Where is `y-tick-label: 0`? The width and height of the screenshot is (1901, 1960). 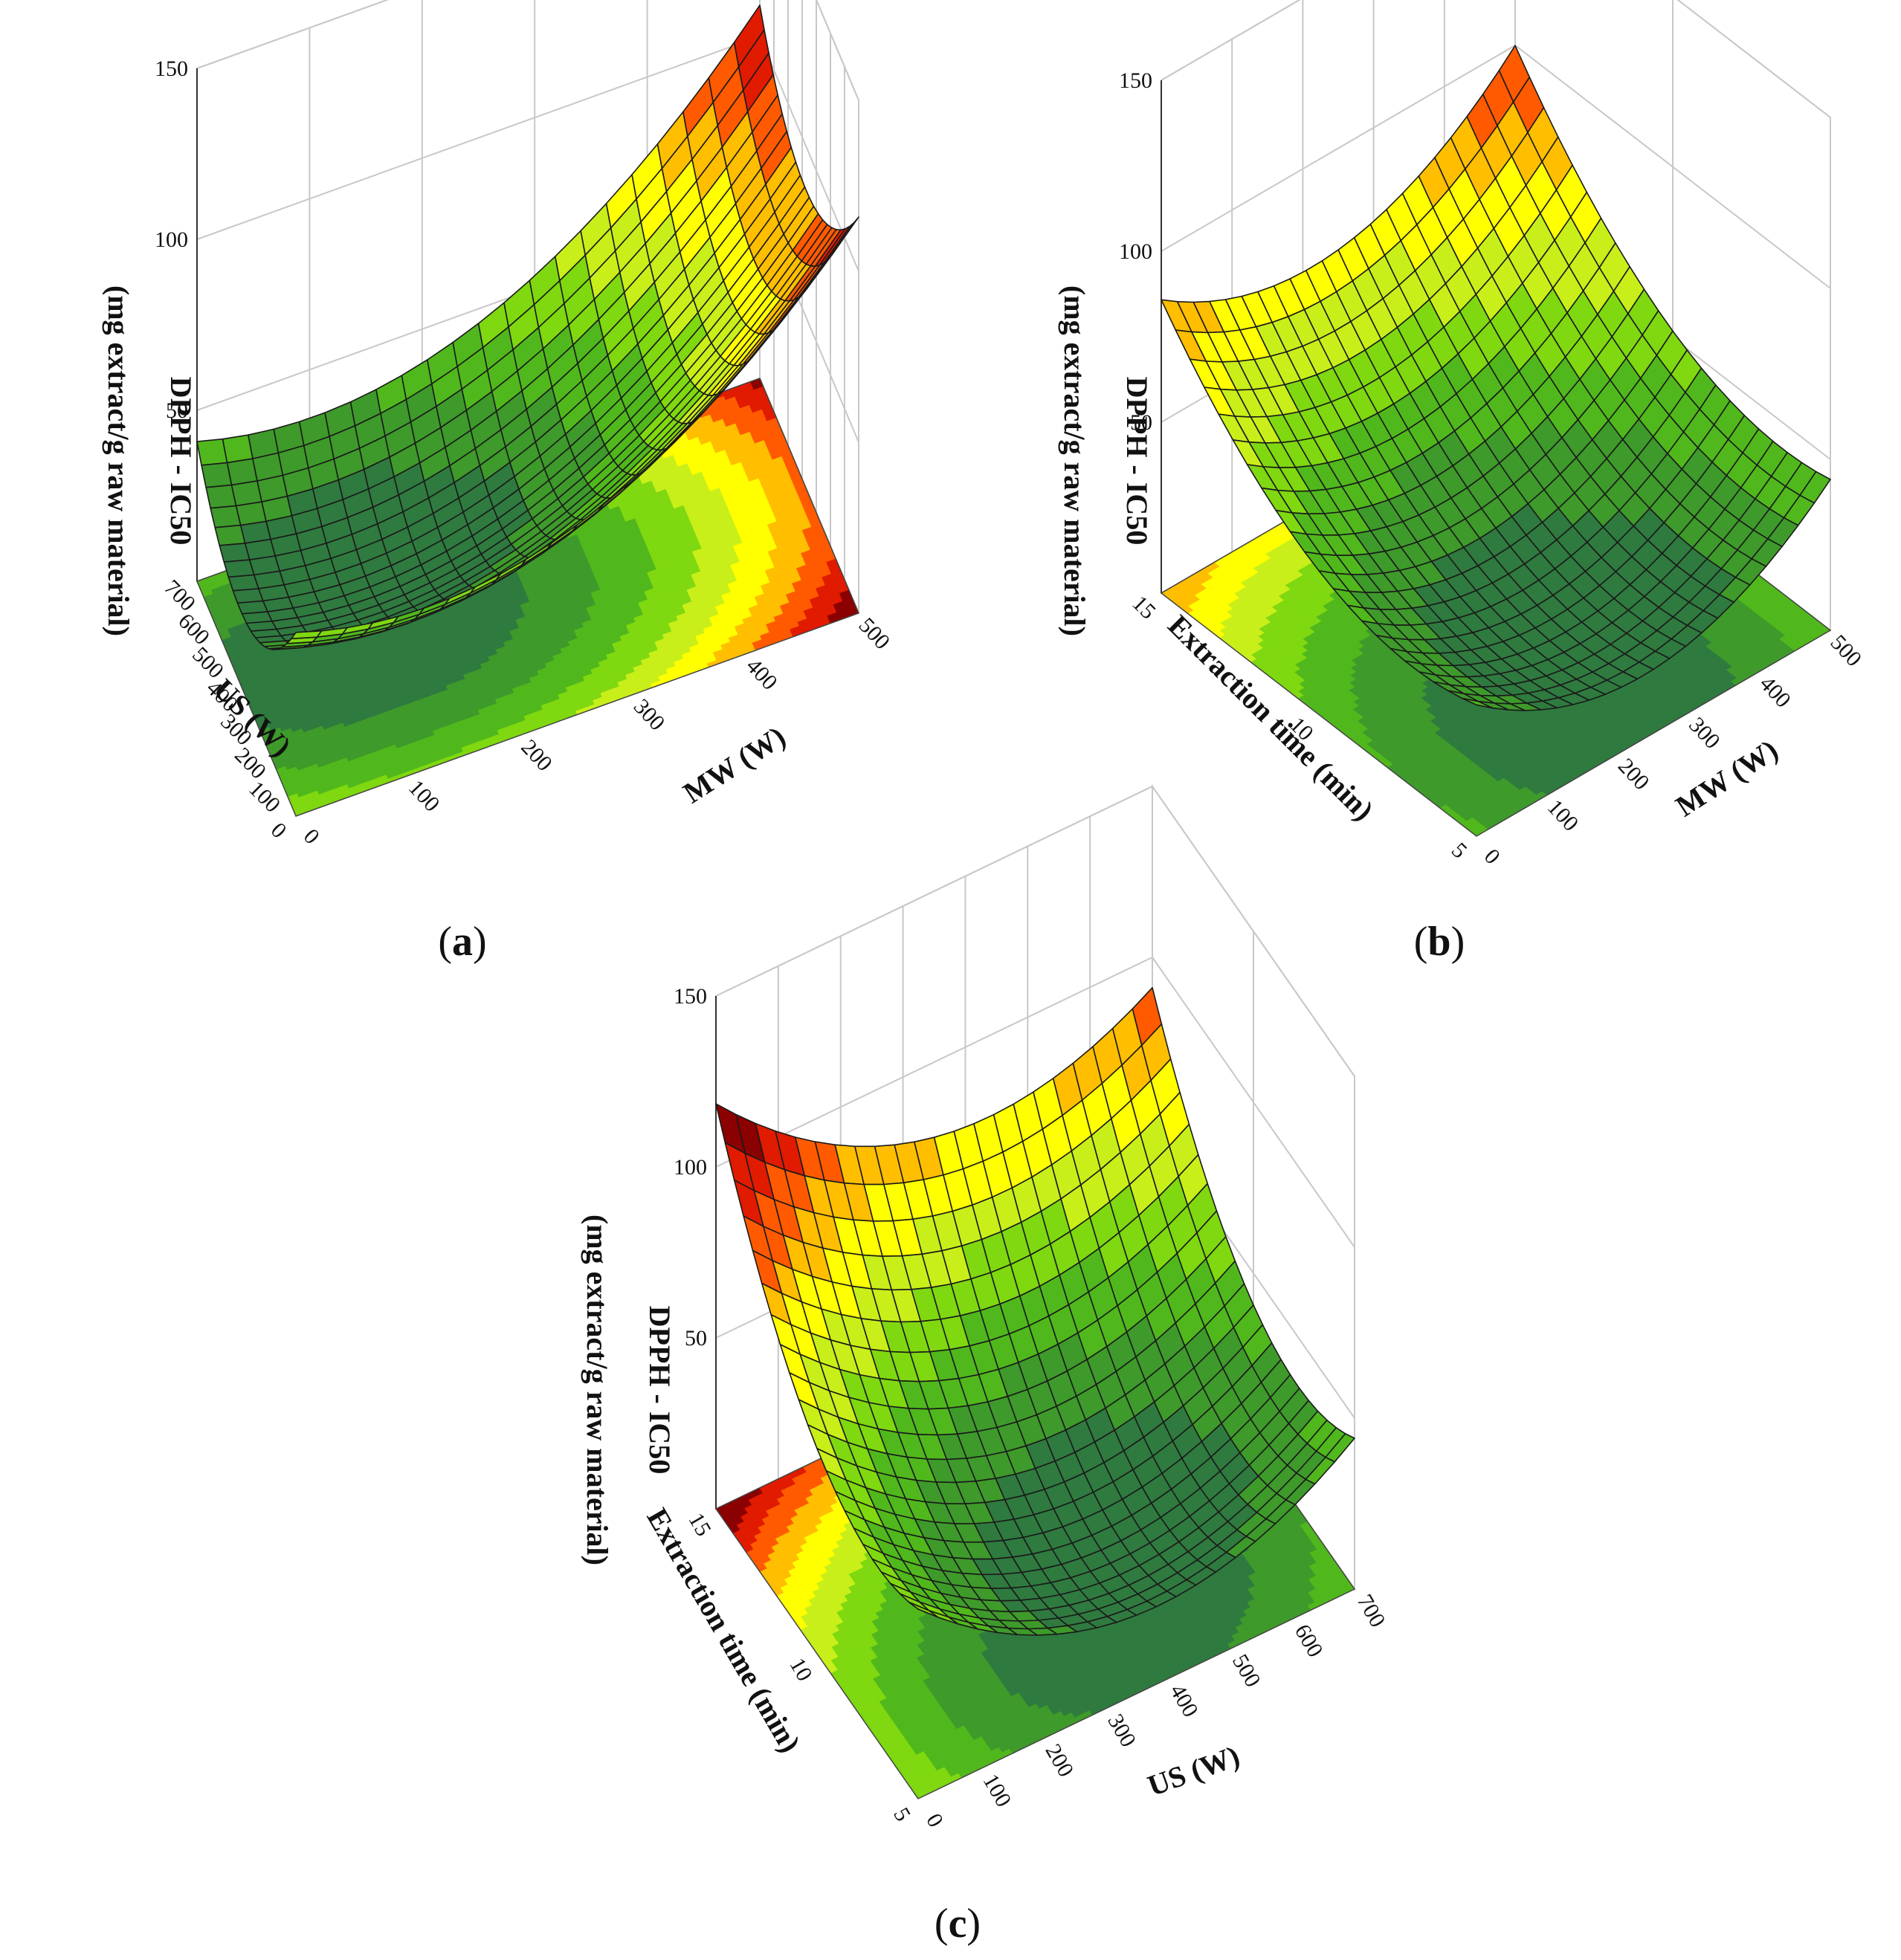
y-tick-label: 0 is located at coordinates (278, 831).